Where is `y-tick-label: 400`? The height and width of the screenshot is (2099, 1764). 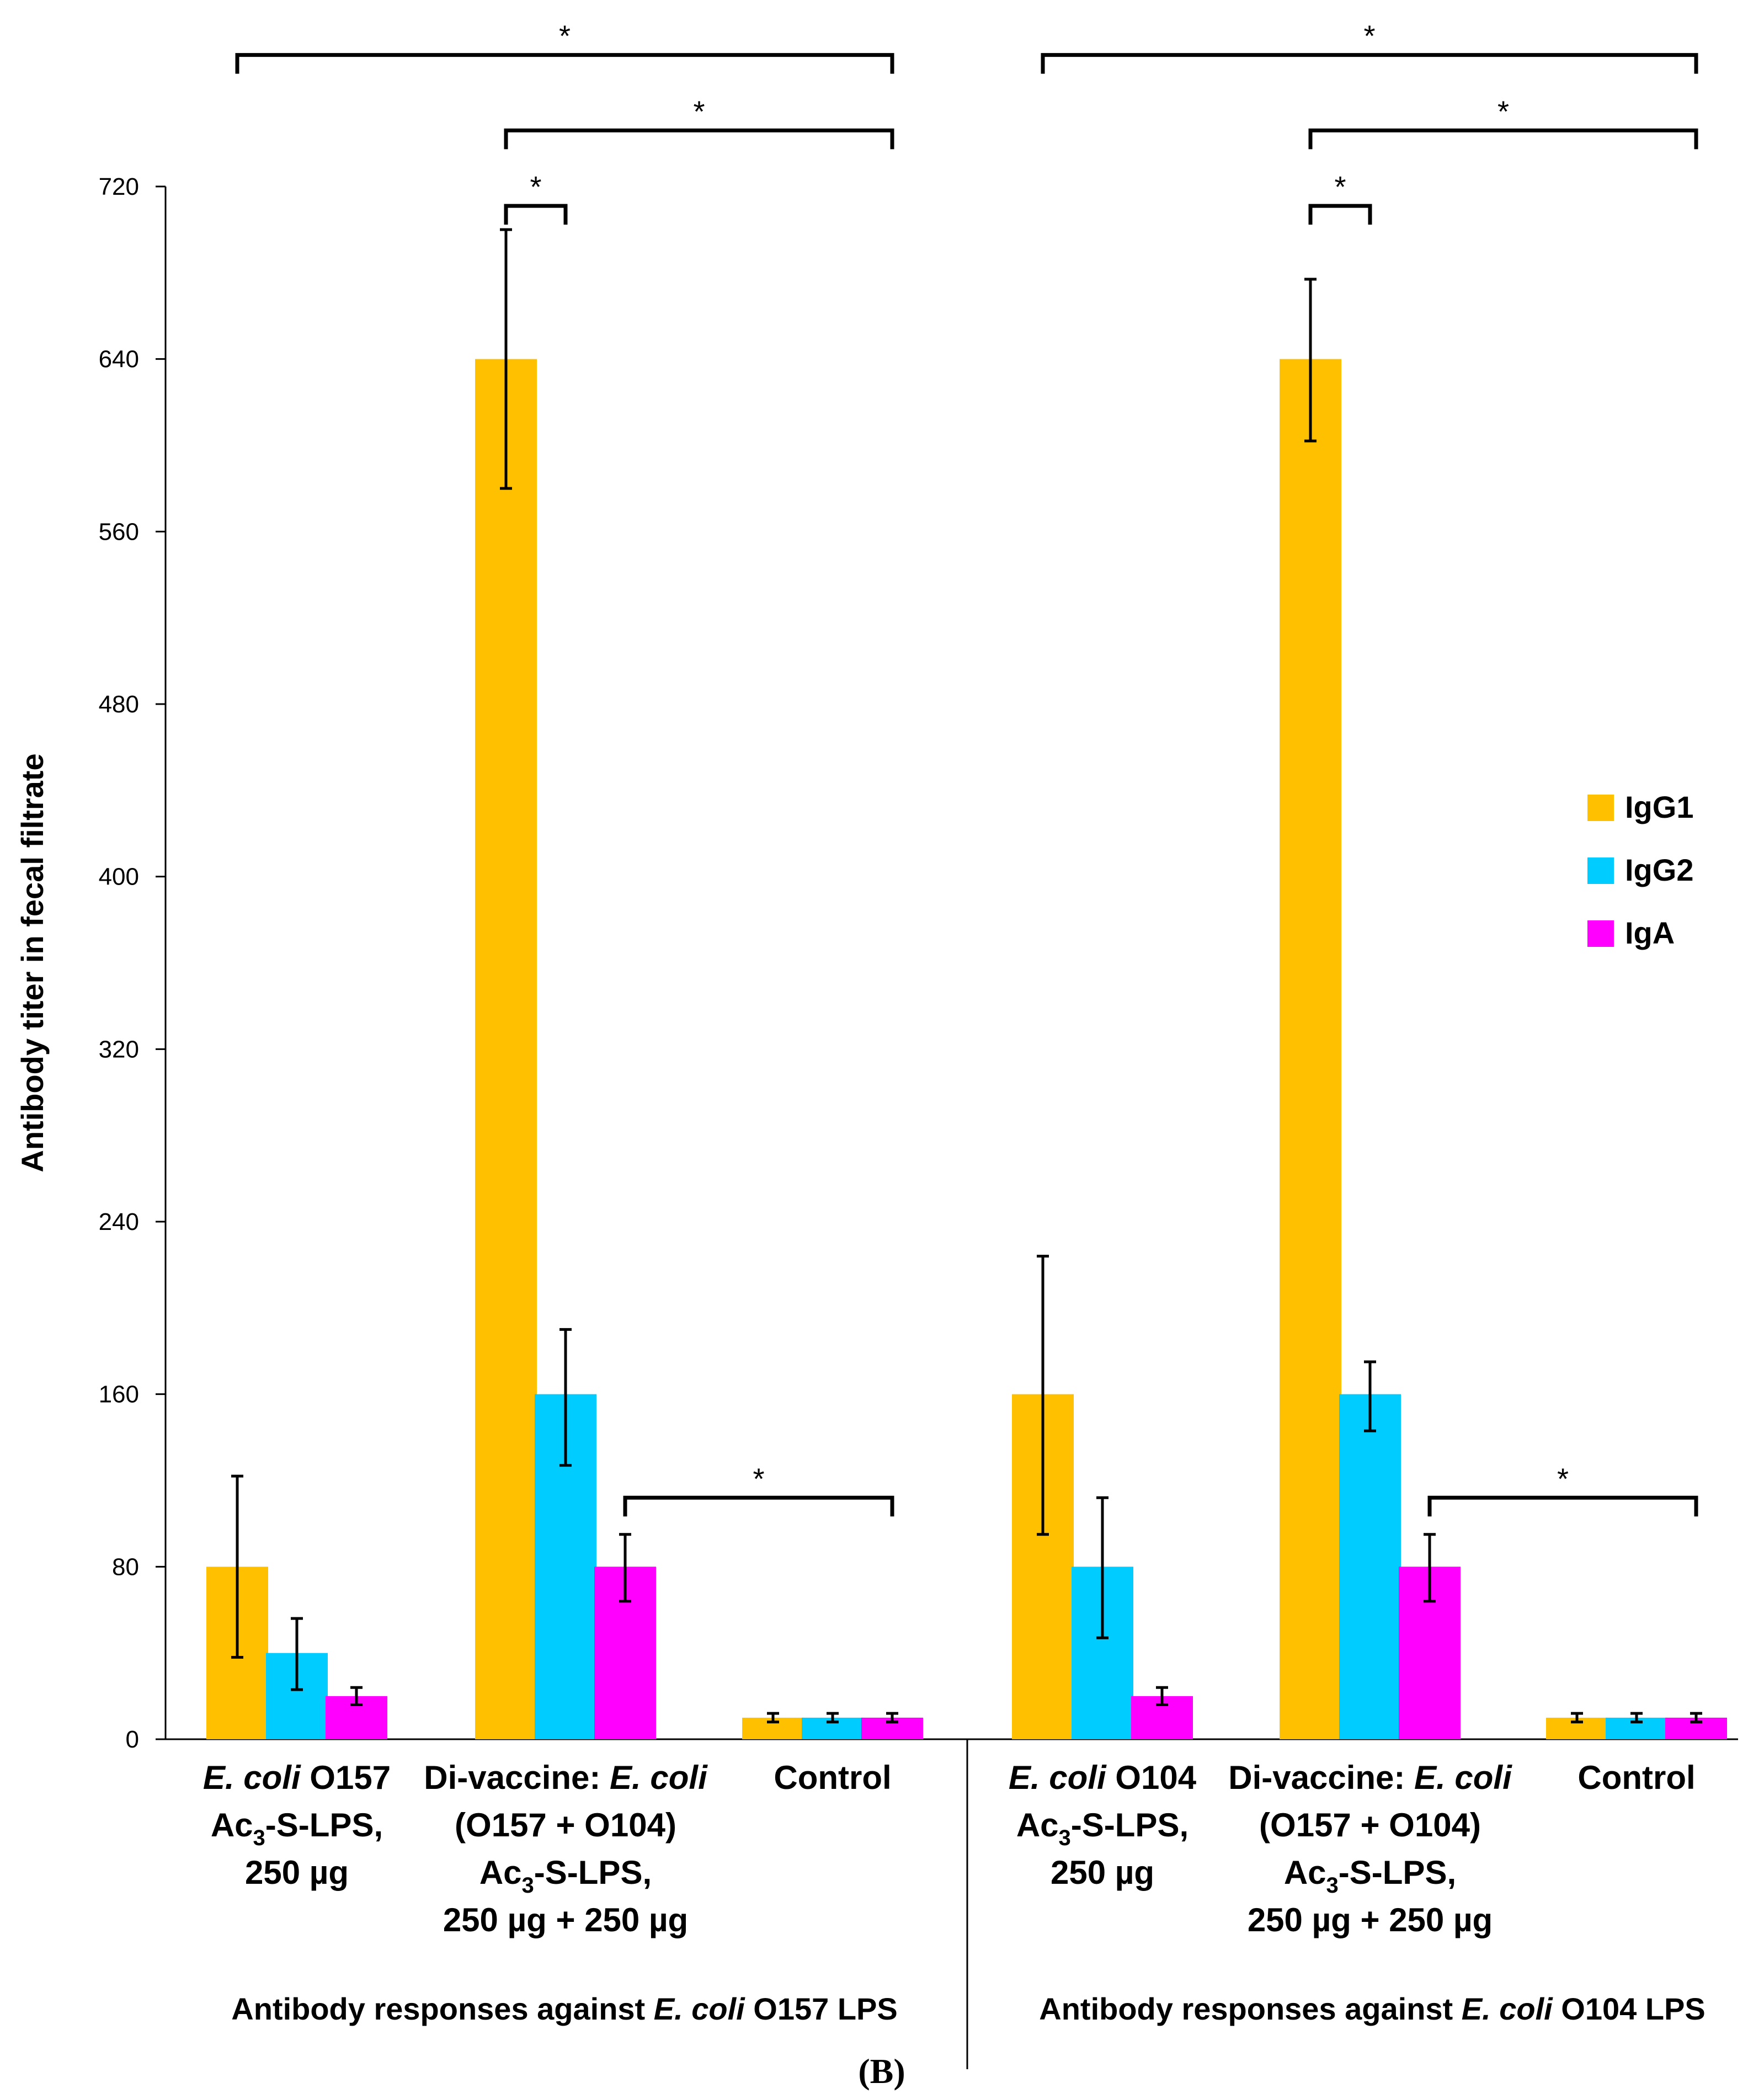
y-tick-label: 400 is located at coordinates (119, 877).